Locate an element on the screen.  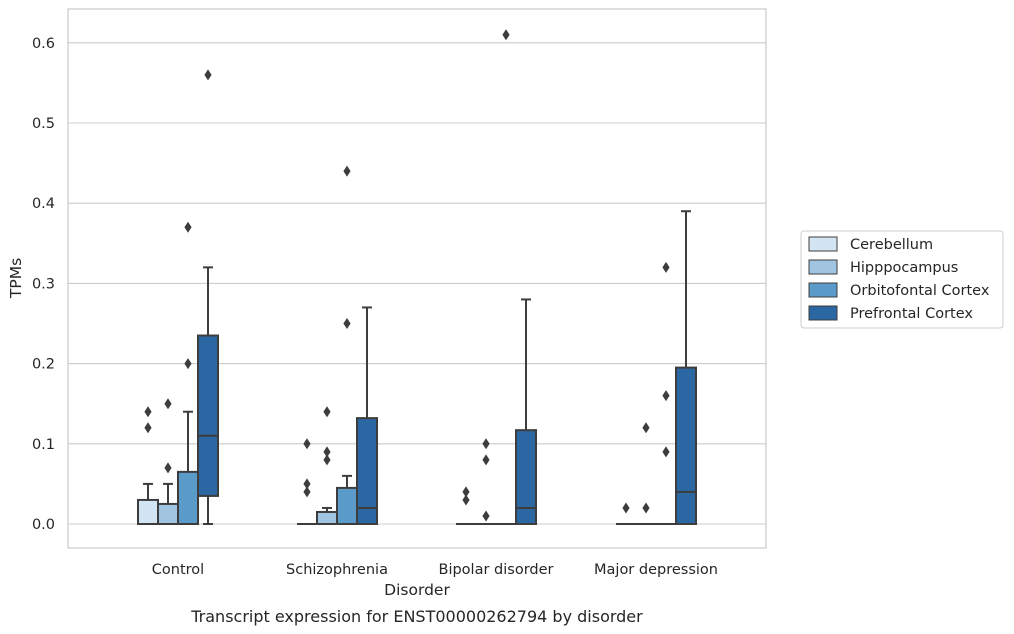
x-tick-label: Control is located at coordinates (178, 570).